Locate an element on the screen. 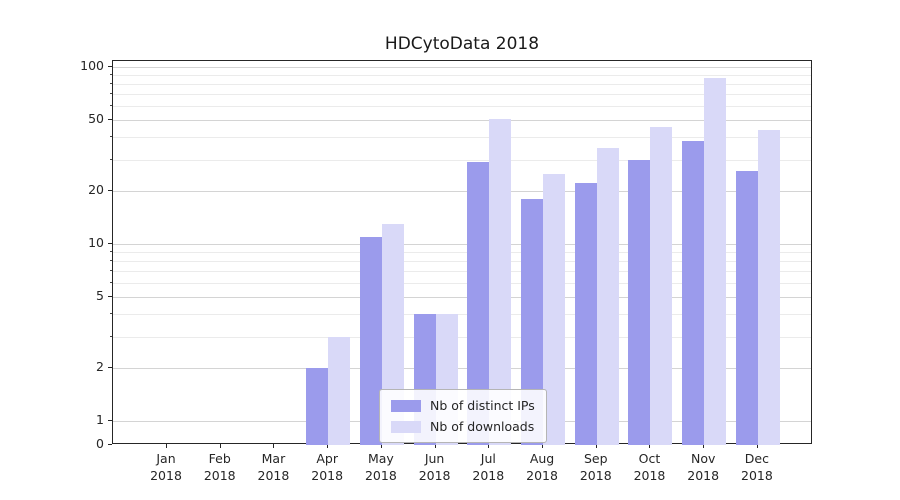 This screenshot has height=500, width=900. x-tick-label: Jul 2018 is located at coordinates (488, 467).